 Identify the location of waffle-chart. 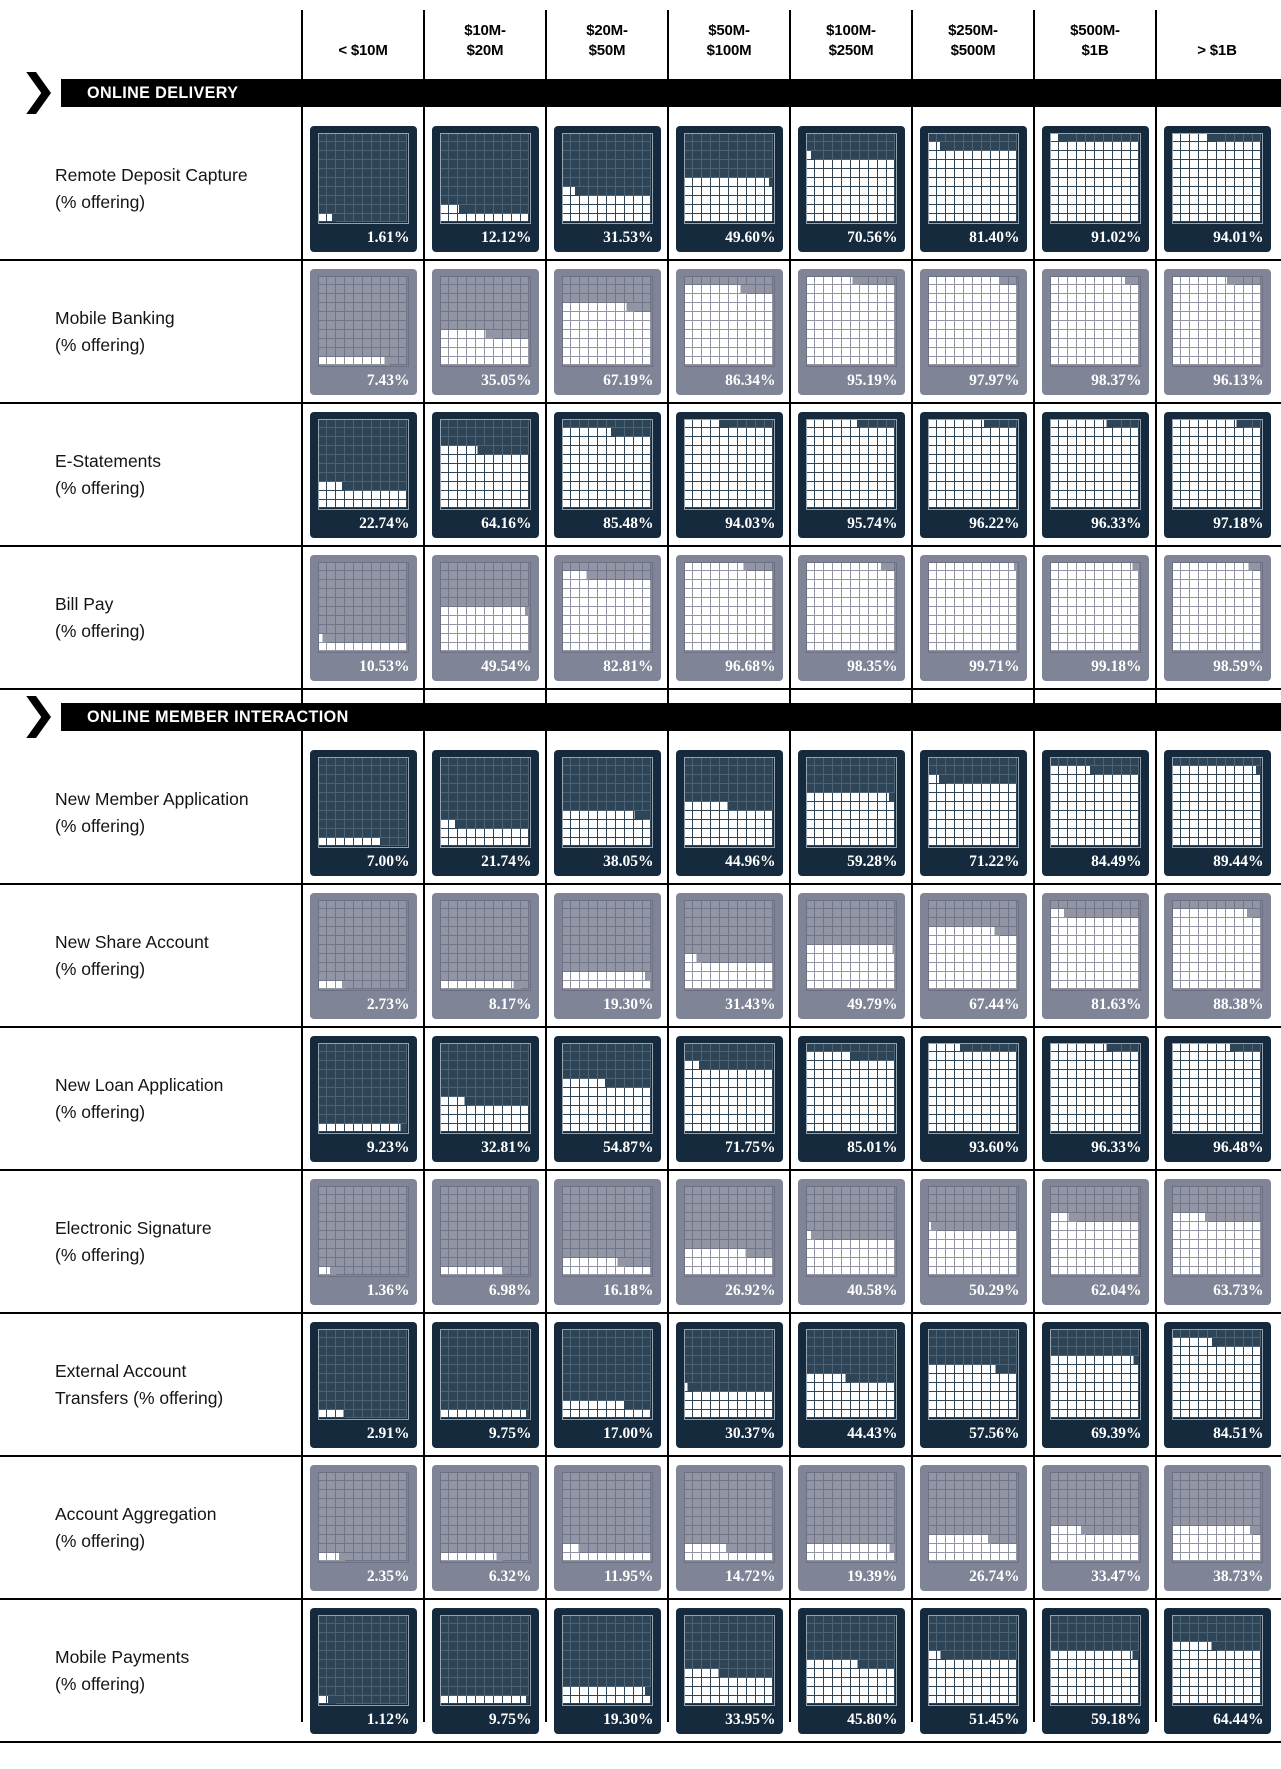
(363, 607).